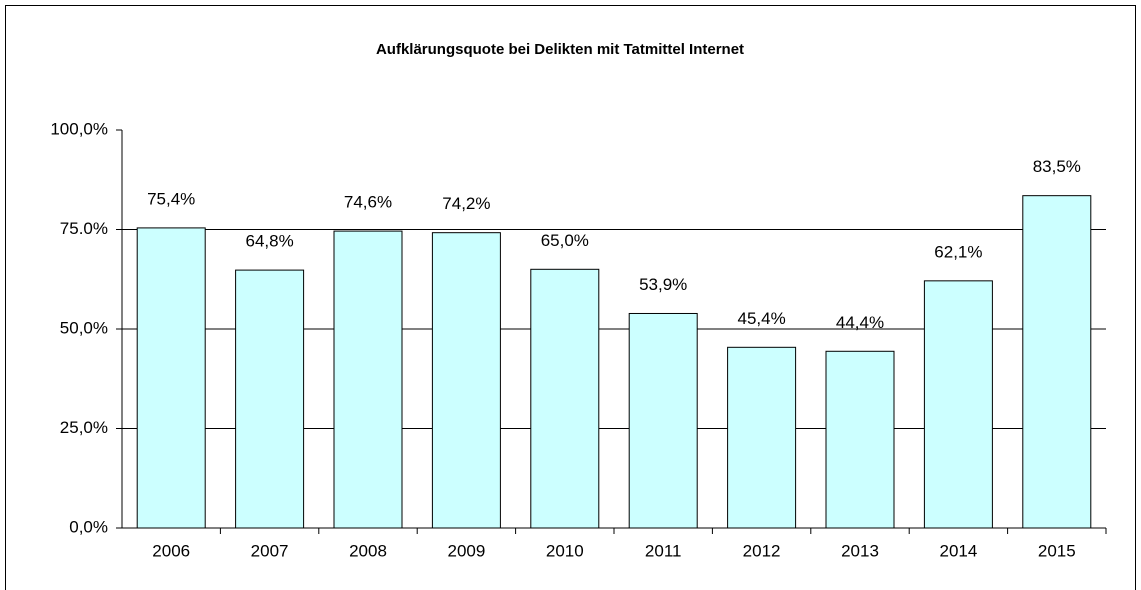  Describe the element at coordinates (84, 228) in the screenshot. I see `y-tick-label: 75.0%` at that location.